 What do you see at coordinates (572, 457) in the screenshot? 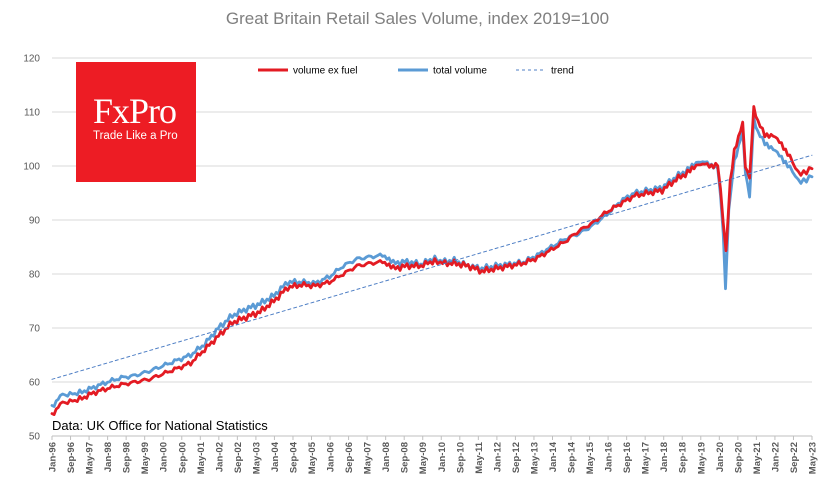
I see `x-tick-label: Sep-14` at bounding box center [572, 457].